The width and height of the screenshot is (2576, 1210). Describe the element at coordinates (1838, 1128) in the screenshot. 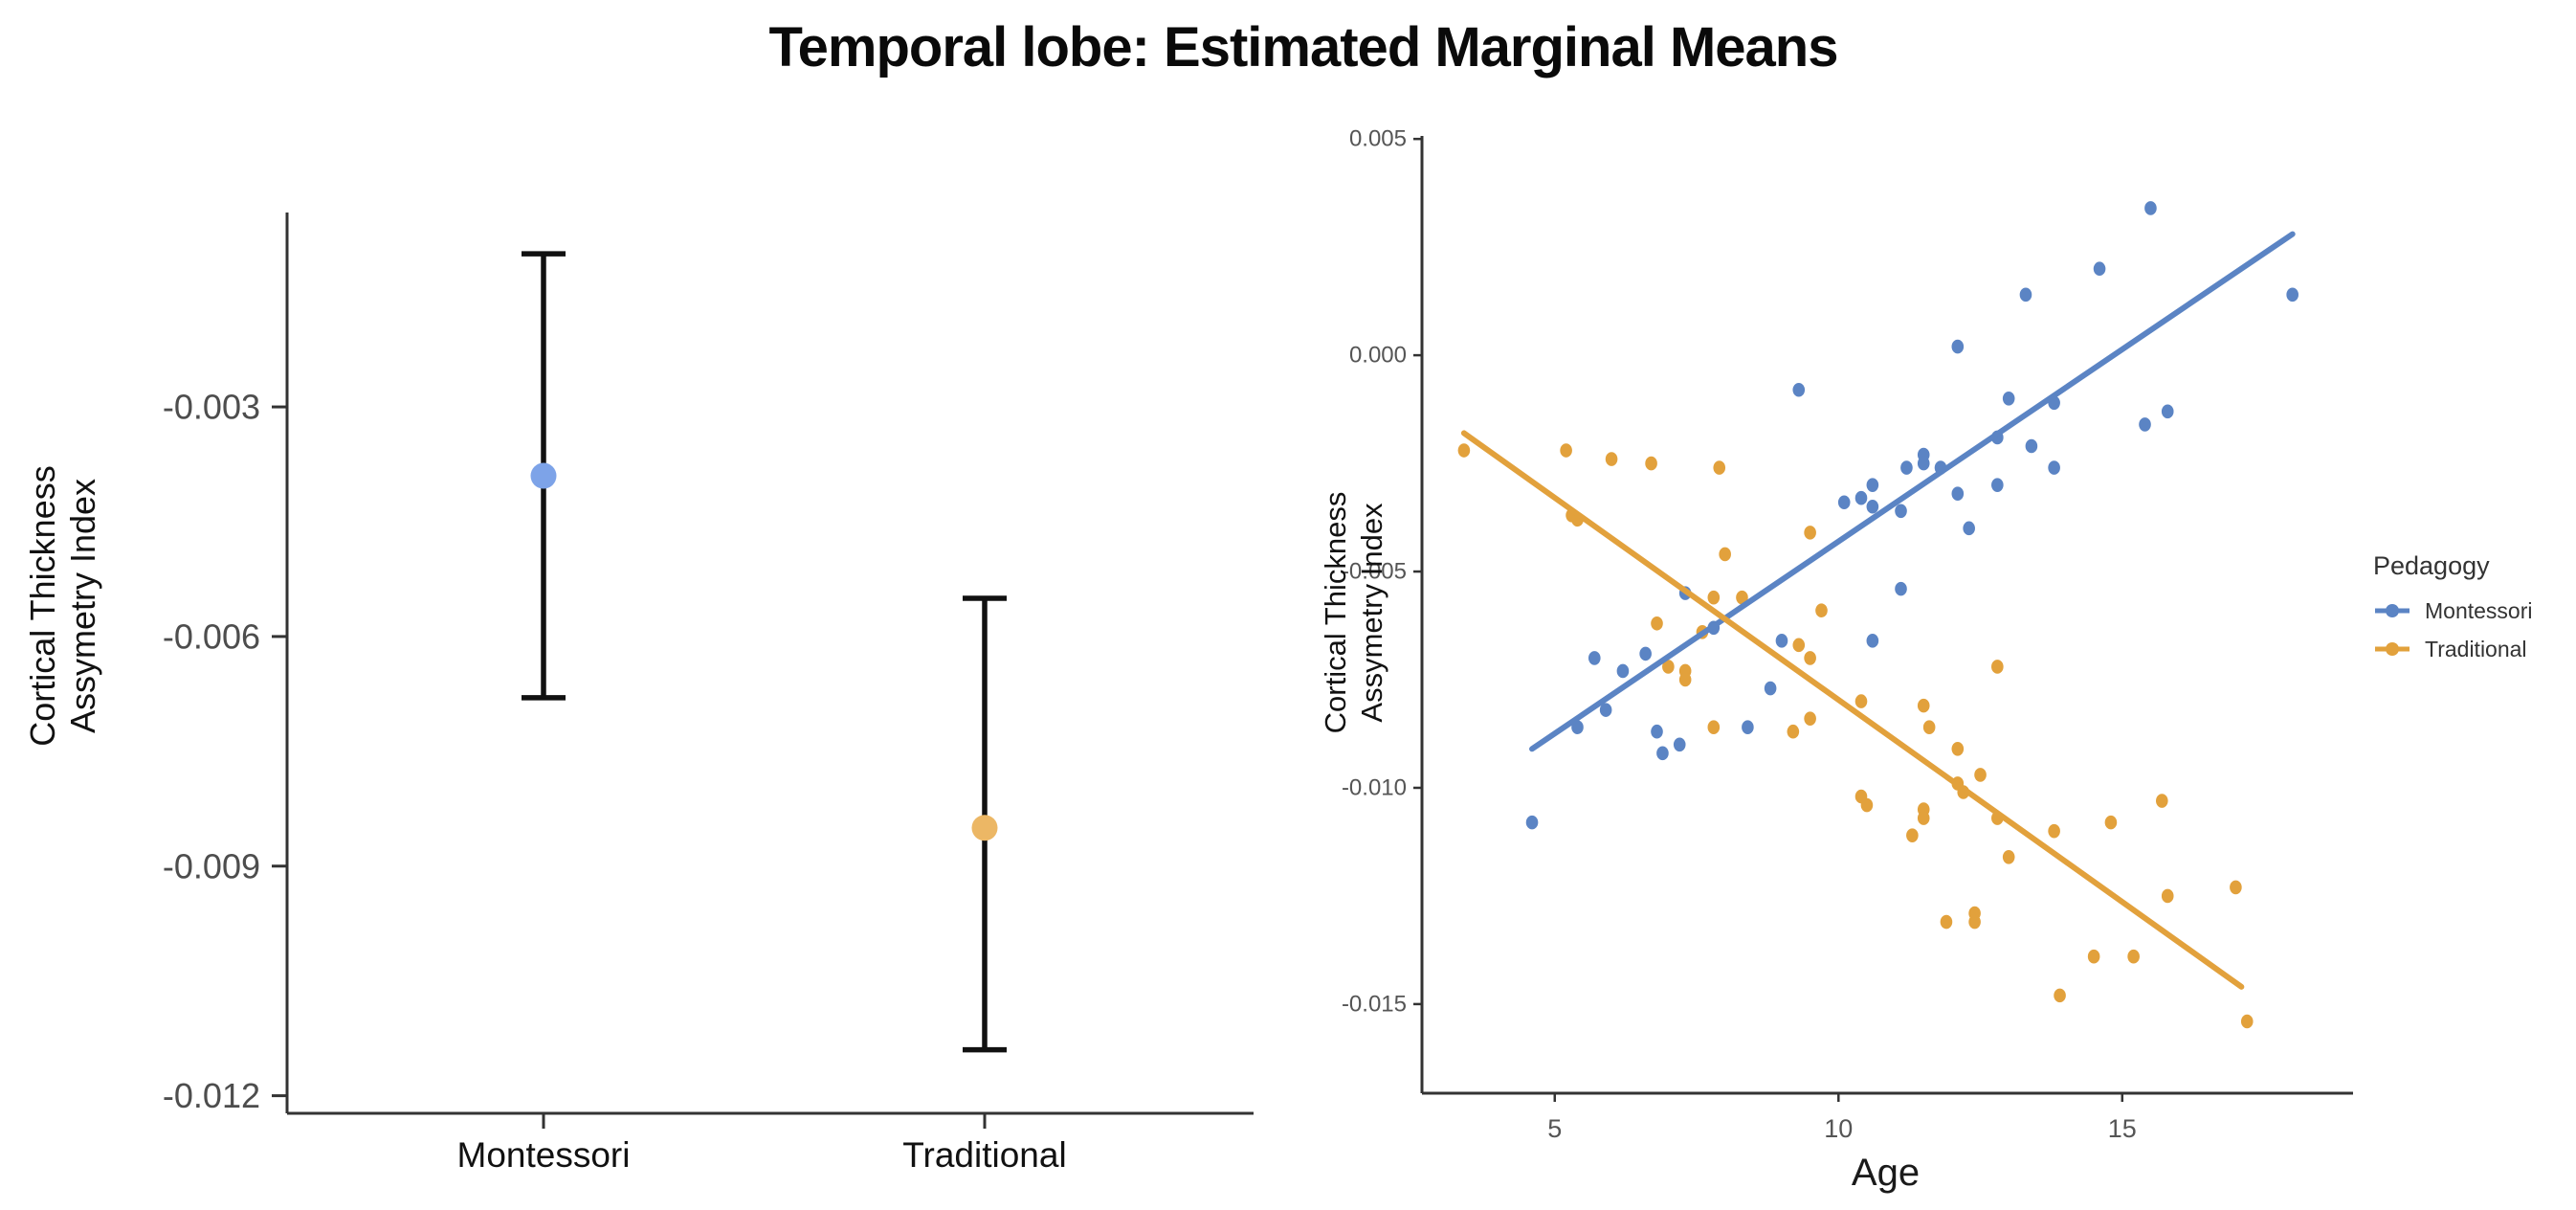

I see `x-tick-label: 10` at that location.